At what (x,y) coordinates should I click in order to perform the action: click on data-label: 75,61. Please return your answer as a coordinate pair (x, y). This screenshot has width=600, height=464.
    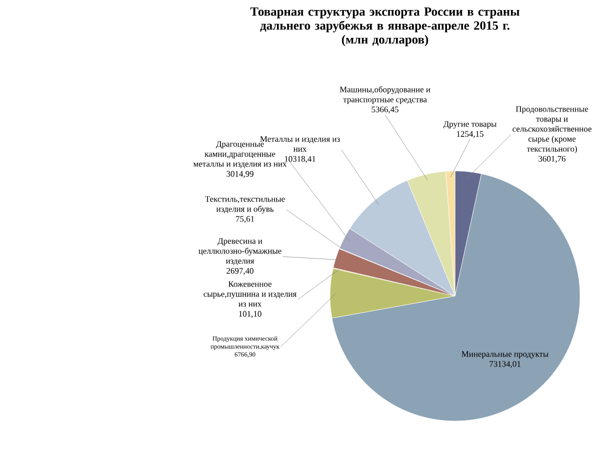
    Looking at the image, I should click on (245, 219).